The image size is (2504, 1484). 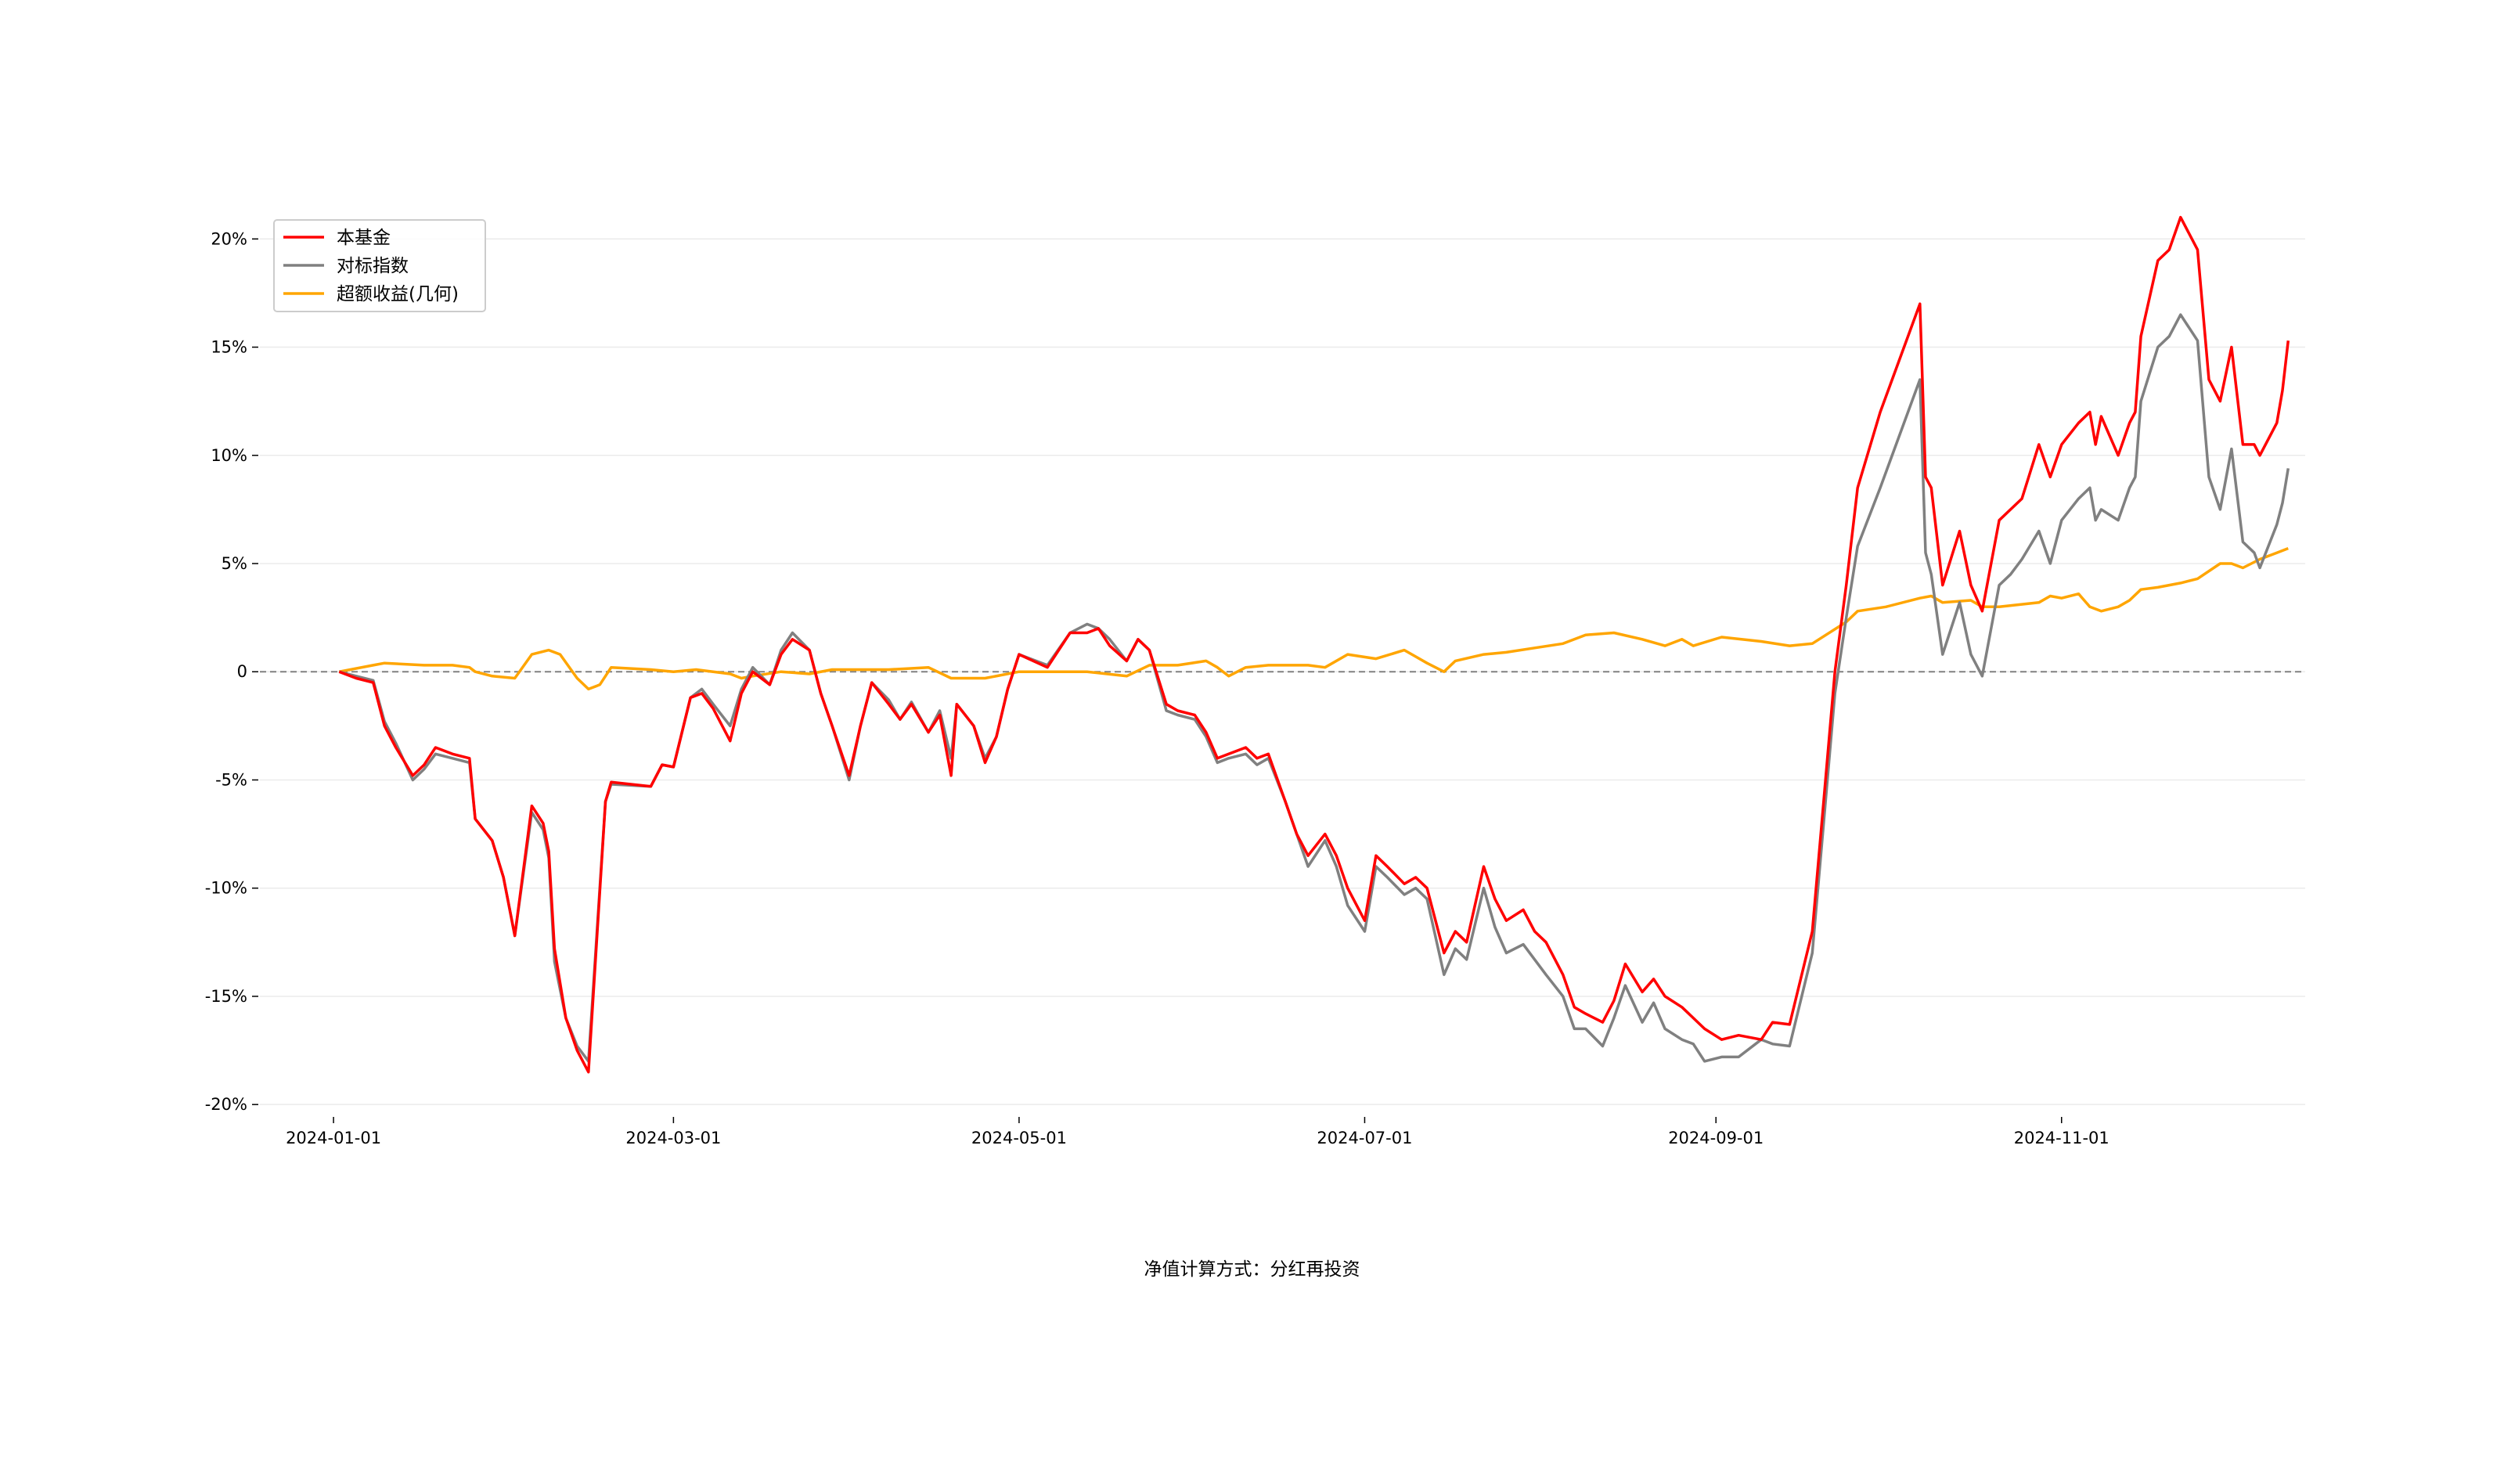 I want to click on legend-frame, so click(x=379, y=265).